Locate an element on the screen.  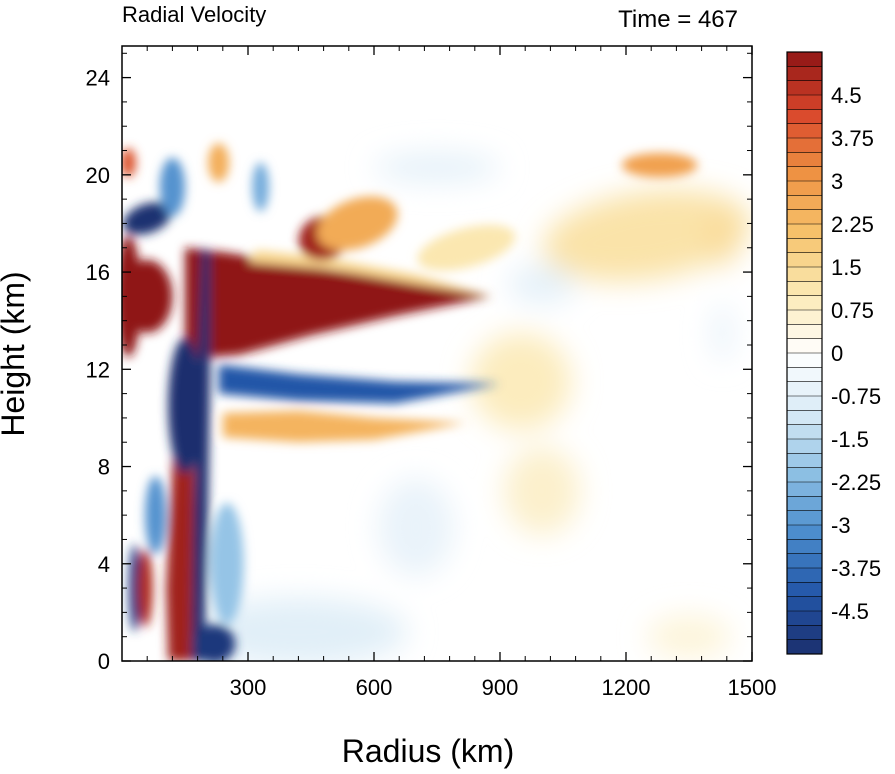
chart-title-left: Radial Velocity is located at coordinates (194, 14).